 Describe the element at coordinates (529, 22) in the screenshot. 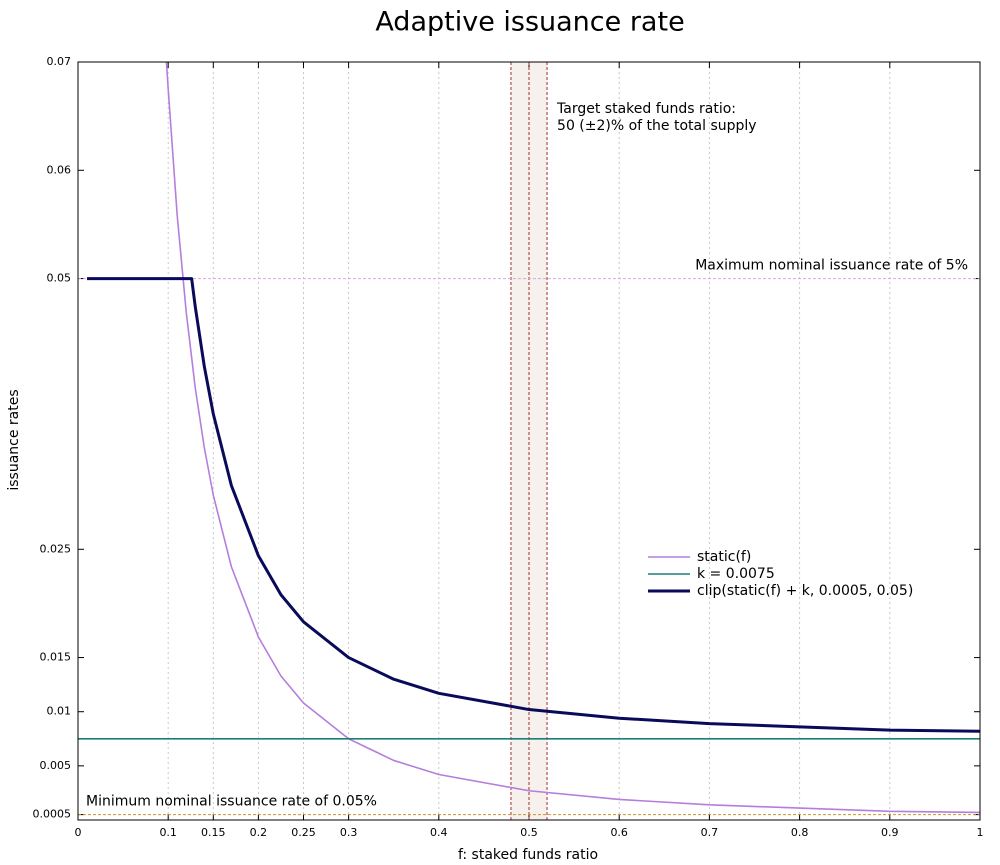

I see `chart-title: Adaptive issuance rate` at that location.